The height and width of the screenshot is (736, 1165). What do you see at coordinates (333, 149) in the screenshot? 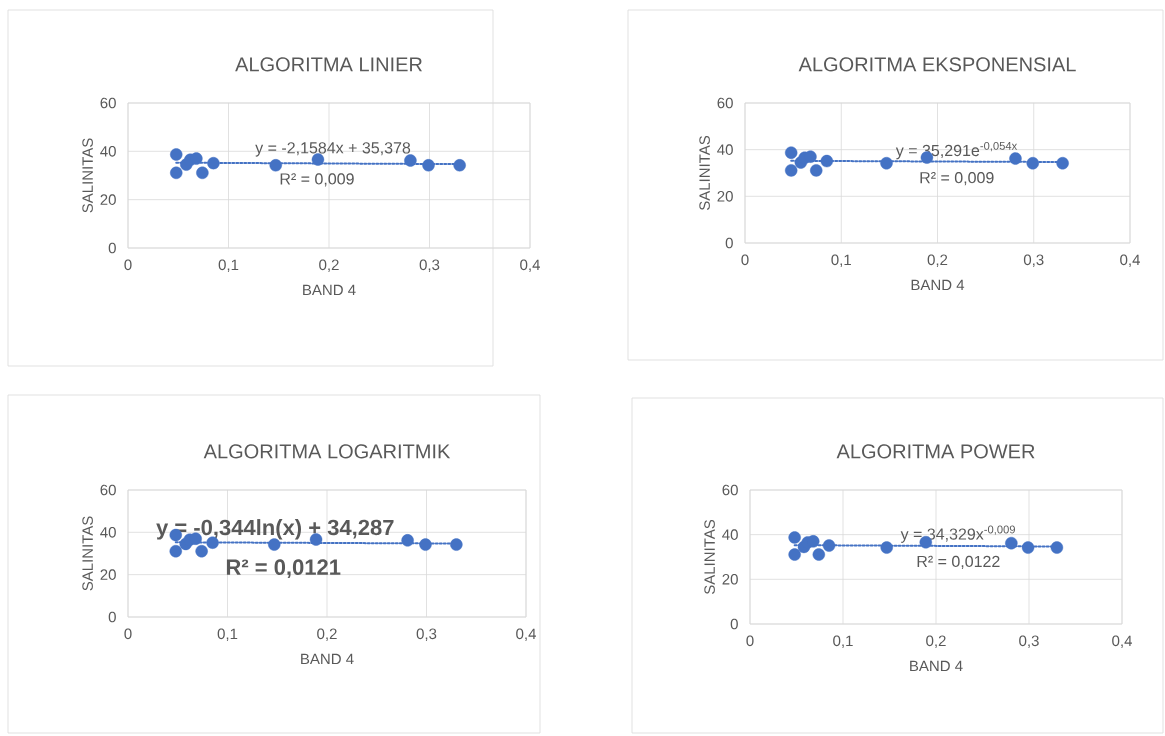
I see `annotation: y = -2,1584x + 35,378` at bounding box center [333, 149].